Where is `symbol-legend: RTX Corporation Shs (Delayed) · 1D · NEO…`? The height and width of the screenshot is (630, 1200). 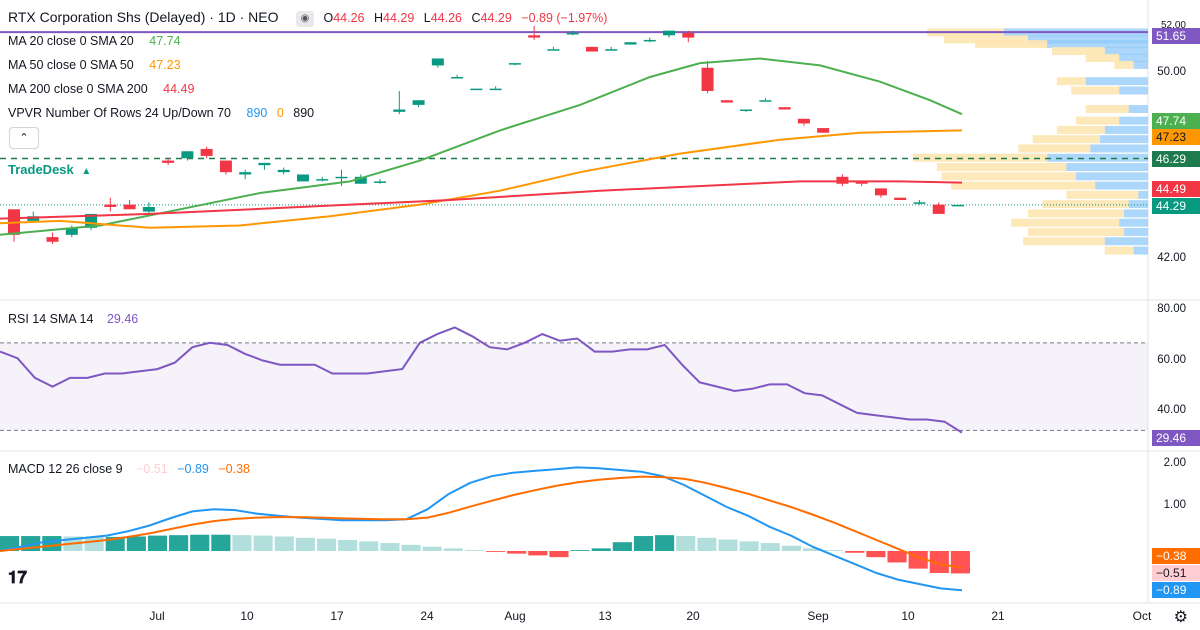 symbol-legend: RTX Corporation Shs (Delayed) · 1D · NEO… is located at coordinates (310, 18).